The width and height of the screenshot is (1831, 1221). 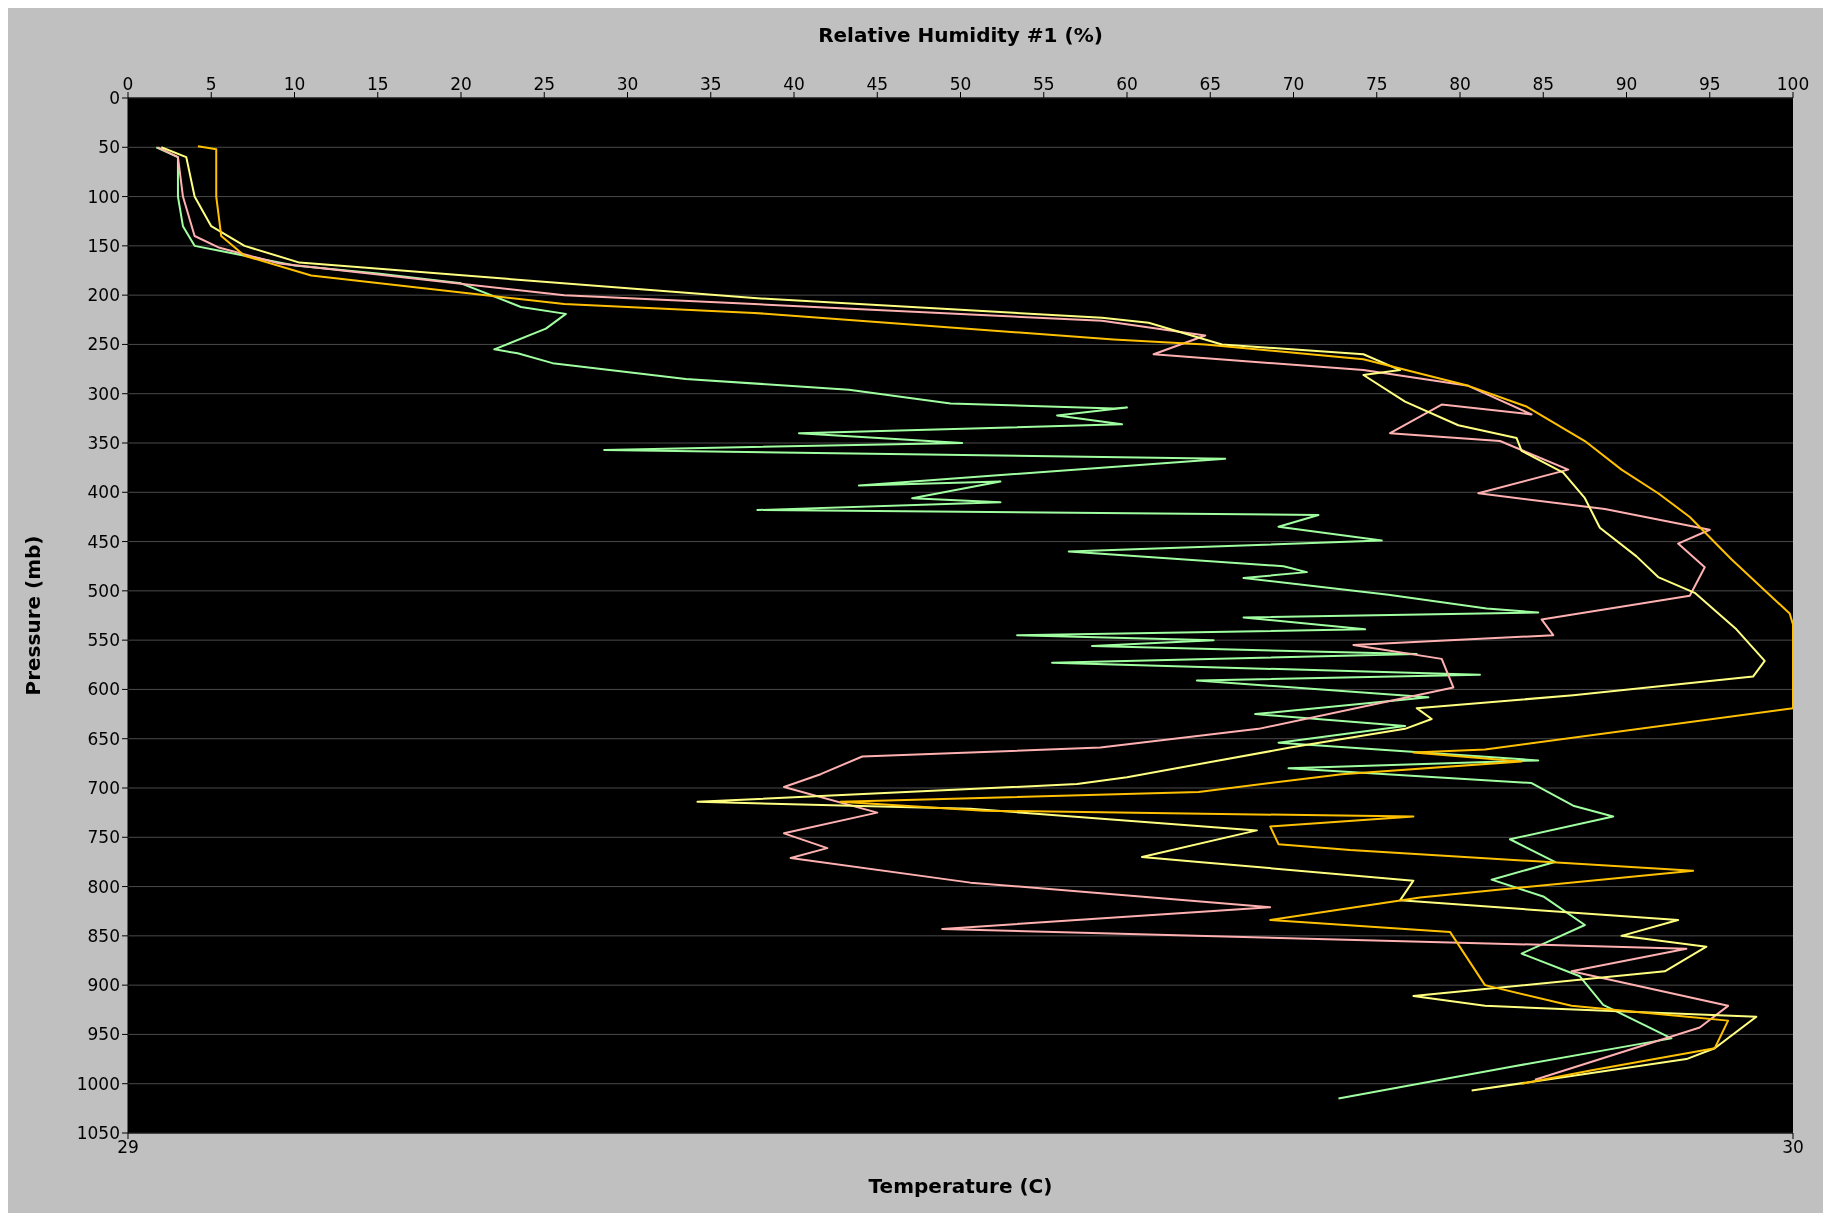 I want to click on x2-tick-label: 35, so click(x=710, y=84).